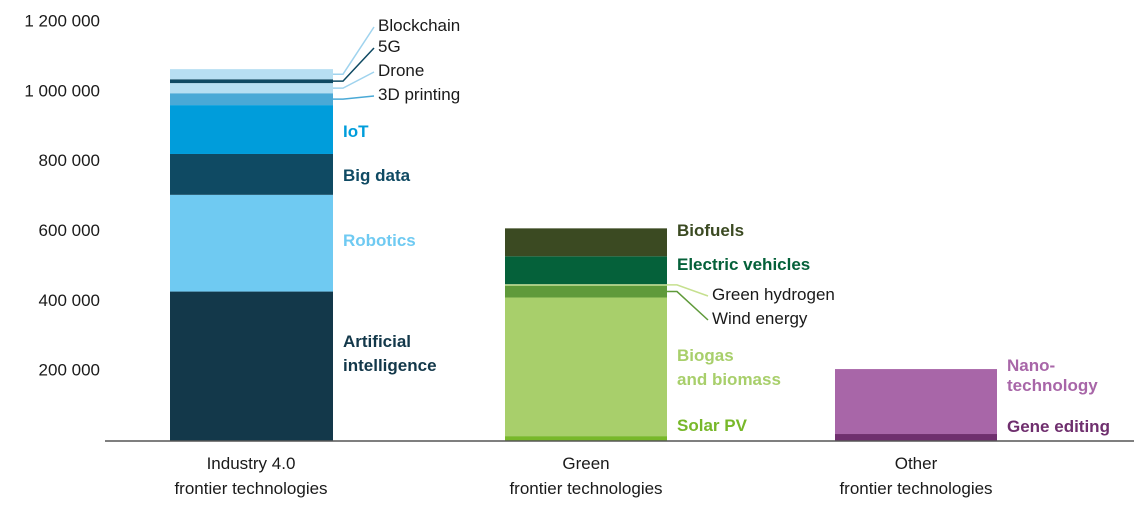 This screenshot has height=505, width=1134. What do you see at coordinates (419, 25) in the screenshot?
I see `segment-label: Blockchain` at bounding box center [419, 25].